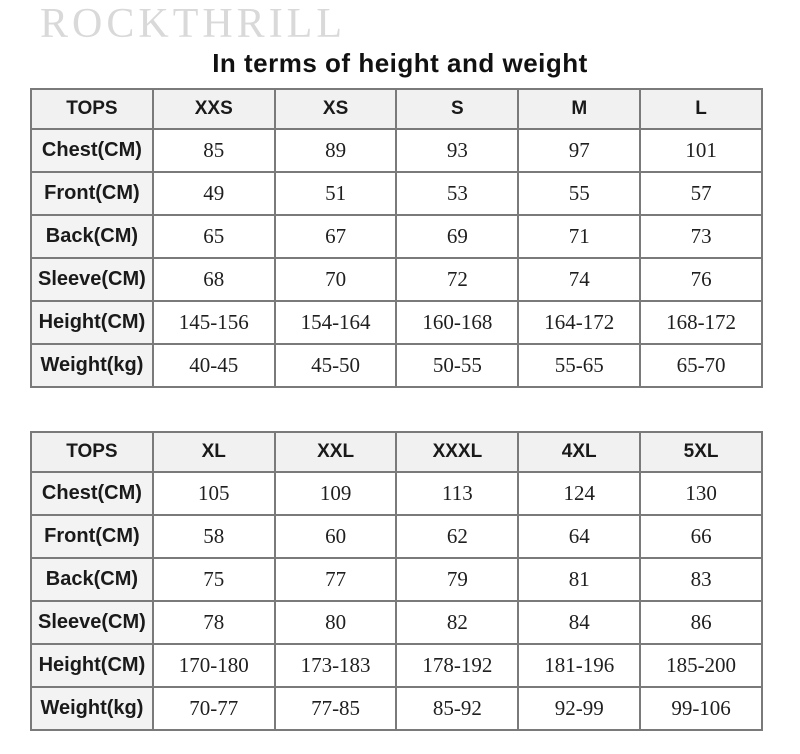  I want to click on table-row: Back(CM) 65 67 69 71 73, so click(396, 236).